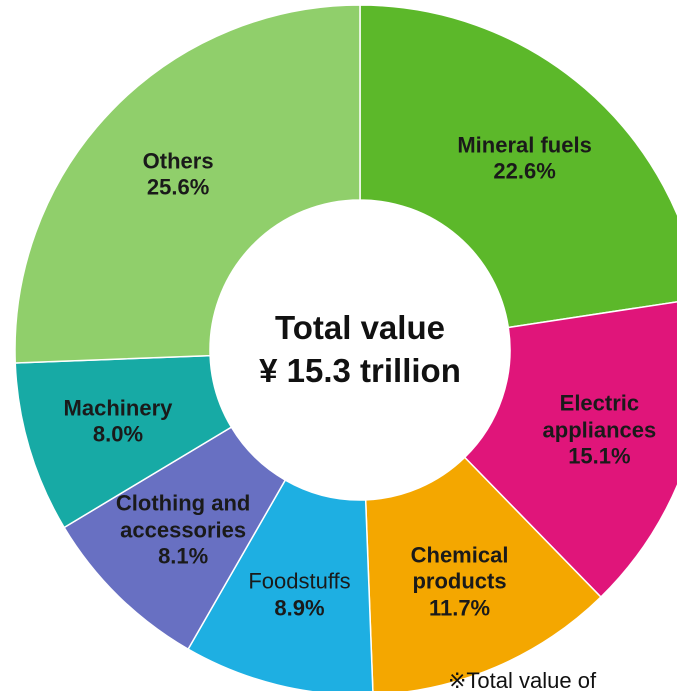 The image size is (677, 691). I want to click on value-label: 8.1%, so click(183, 556).